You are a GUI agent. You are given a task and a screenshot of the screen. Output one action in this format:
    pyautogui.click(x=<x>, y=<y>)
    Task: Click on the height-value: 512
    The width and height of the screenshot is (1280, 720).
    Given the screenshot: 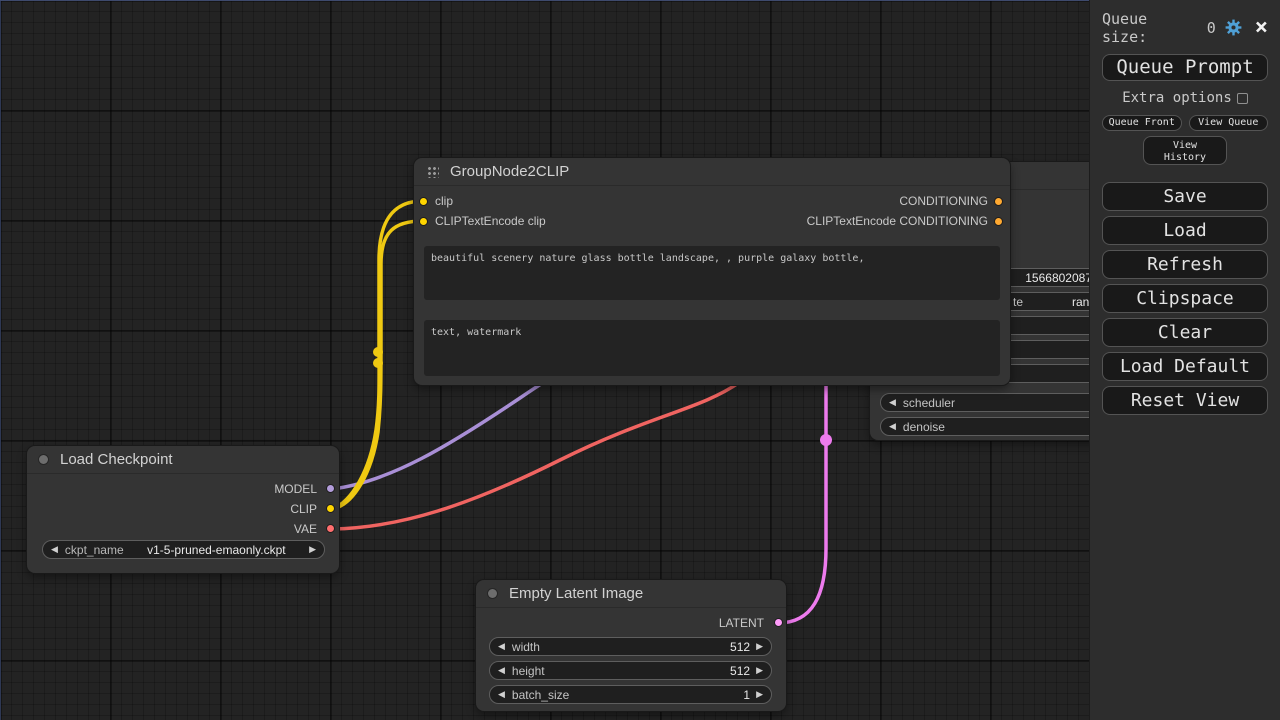 What is the action you would take?
    pyautogui.click(x=740, y=670)
    